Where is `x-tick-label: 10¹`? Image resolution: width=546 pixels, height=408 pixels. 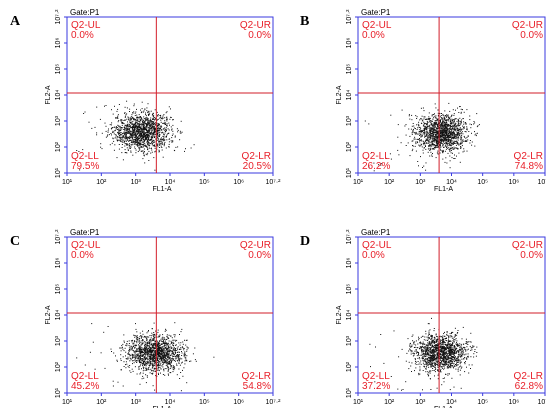 x-tick-label: 10¹ is located at coordinates (67, 402).